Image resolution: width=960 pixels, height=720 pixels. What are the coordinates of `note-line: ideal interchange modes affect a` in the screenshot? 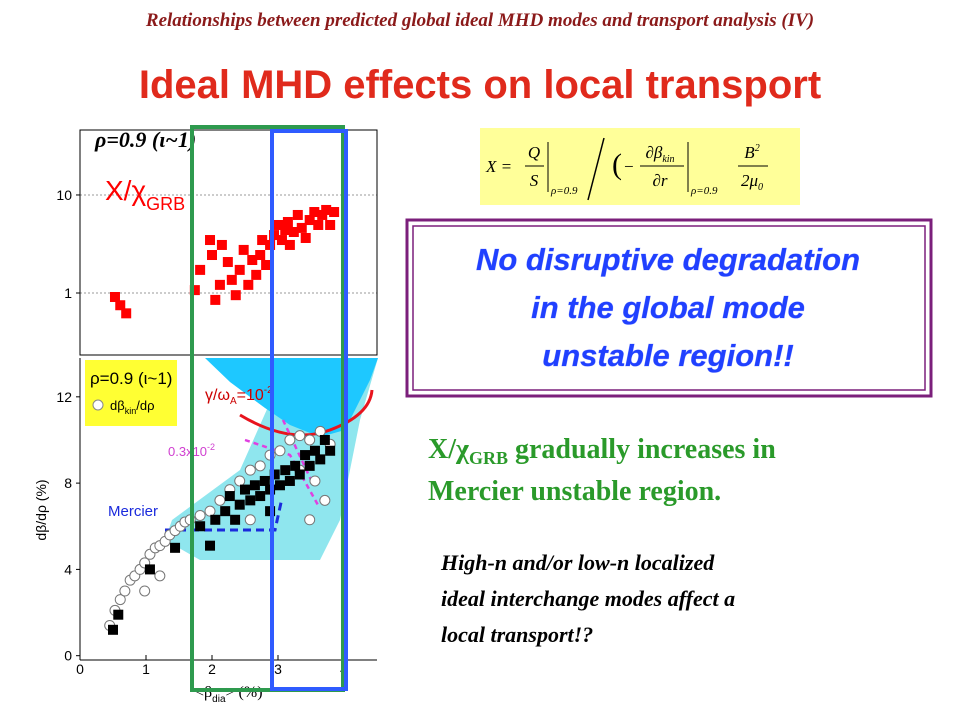 It's located at (588, 598).